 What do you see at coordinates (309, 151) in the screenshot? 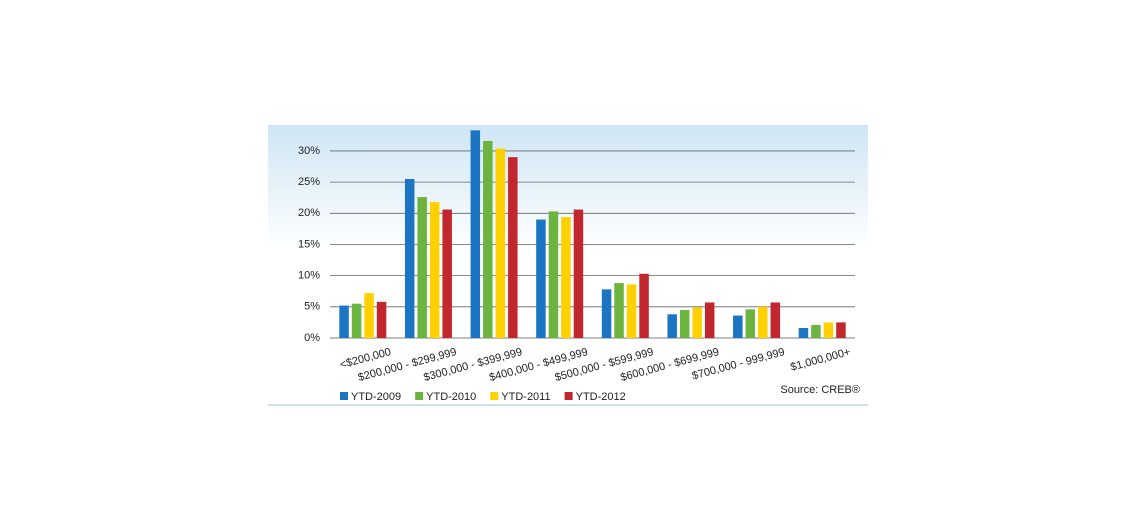
I see `y-tick-label: 30%` at bounding box center [309, 151].